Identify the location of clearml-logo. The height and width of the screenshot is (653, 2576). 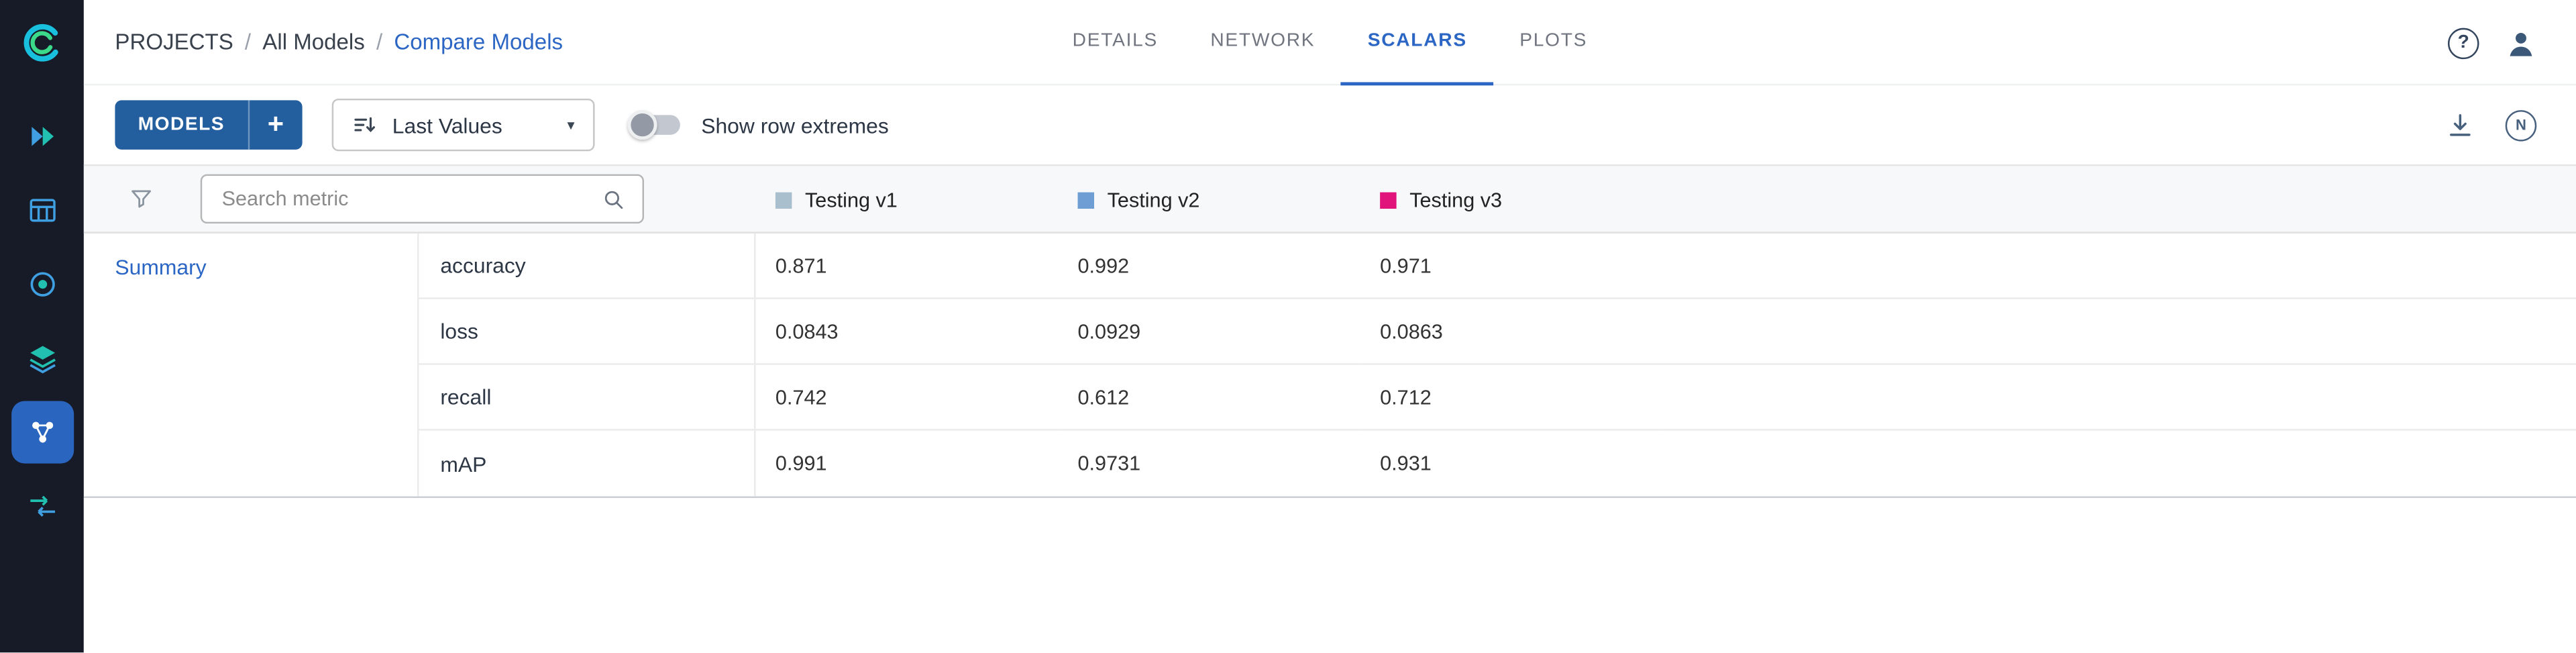
(42, 42).